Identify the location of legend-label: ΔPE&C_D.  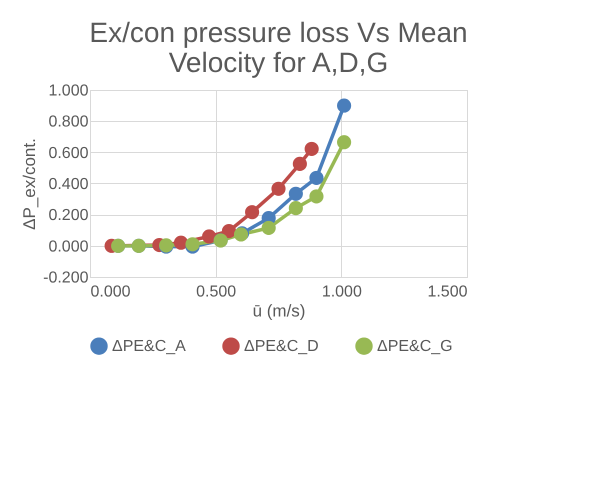
(281, 347).